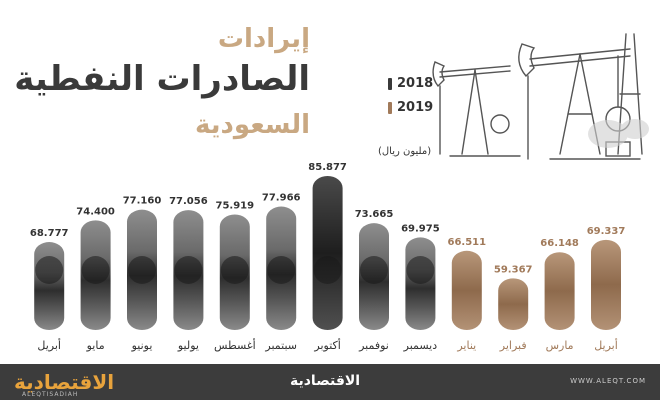  Describe the element at coordinates (235, 345) in the screenshot. I see `category-label-4: أغسطس` at that location.